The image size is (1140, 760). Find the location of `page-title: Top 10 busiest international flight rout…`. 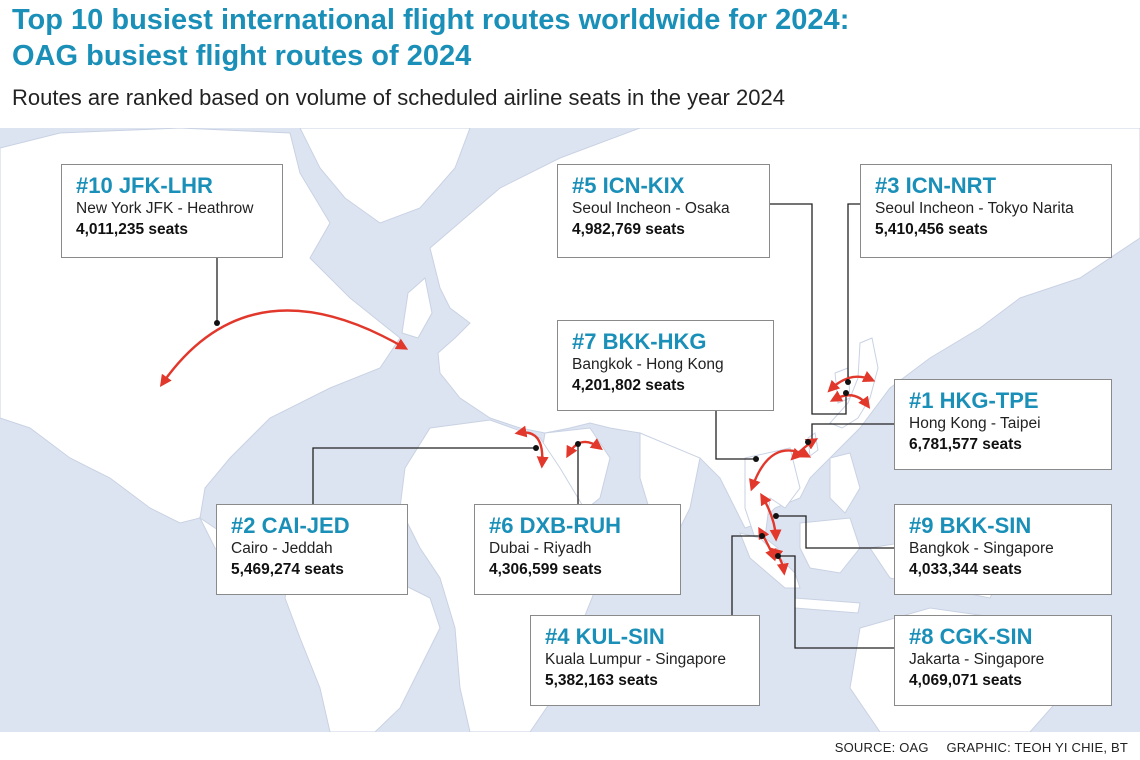

page-title: Top 10 busiest international flight rout… is located at coordinates (430, 38).